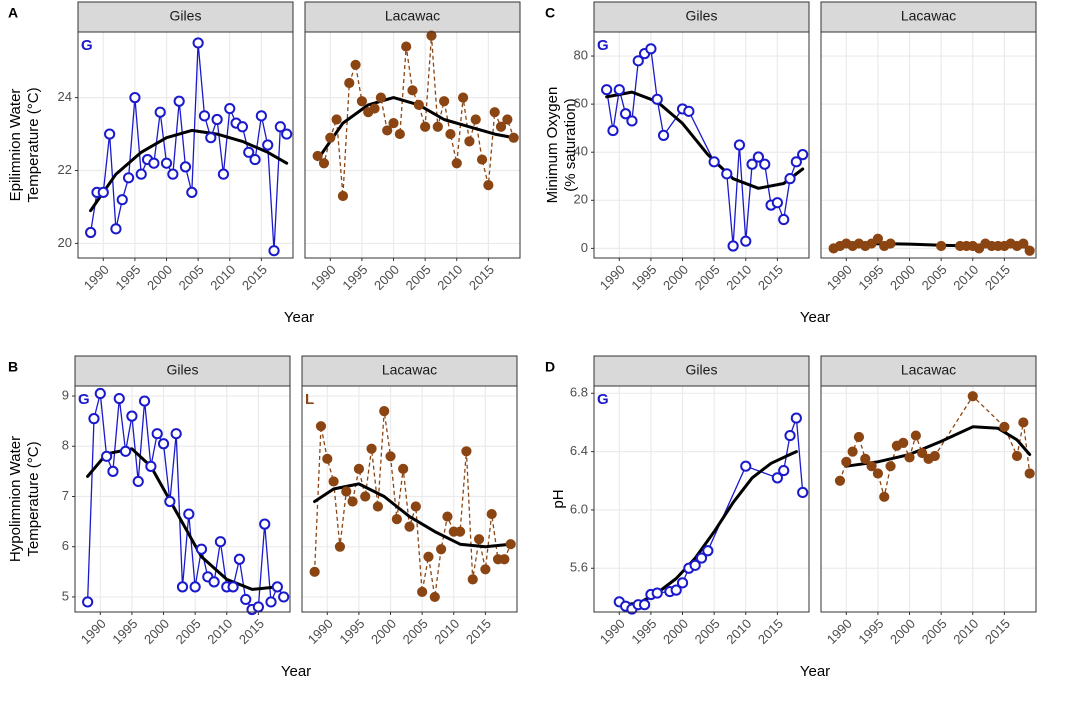  I want to click on facet-annotation: G, so click(603, 399).